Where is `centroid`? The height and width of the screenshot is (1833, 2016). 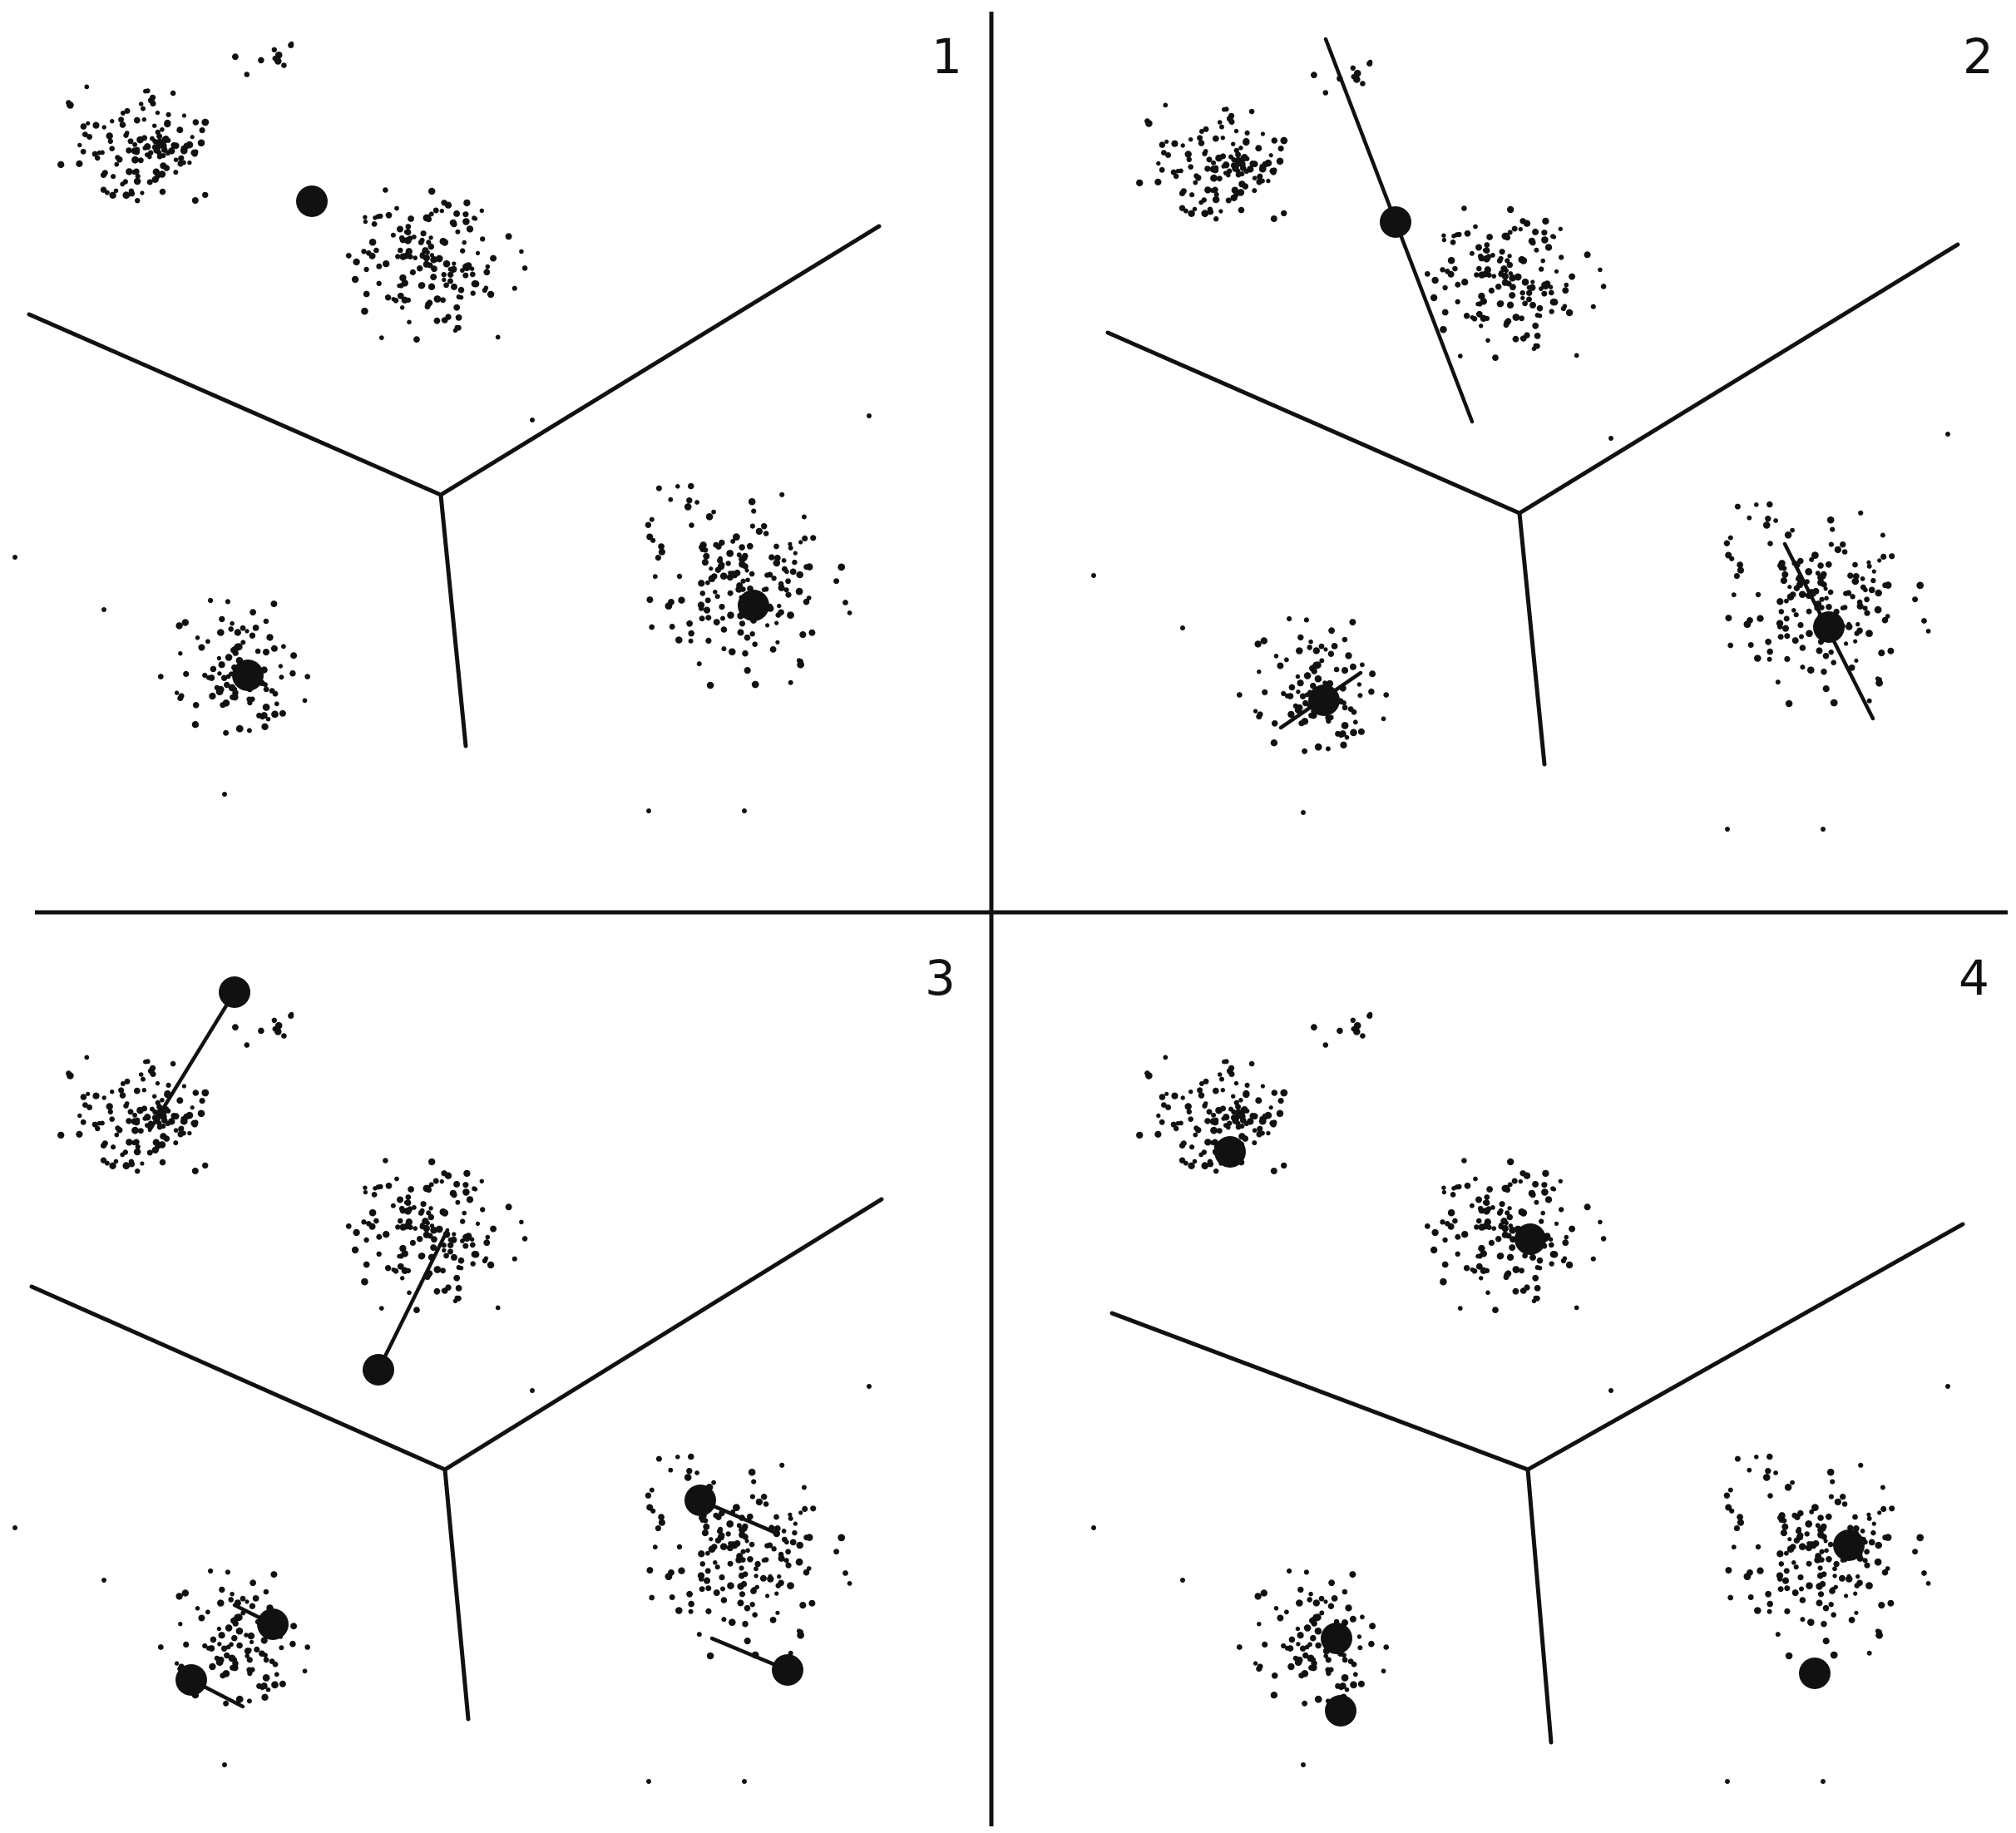
centroid is located at coordinates (1849, 1545).